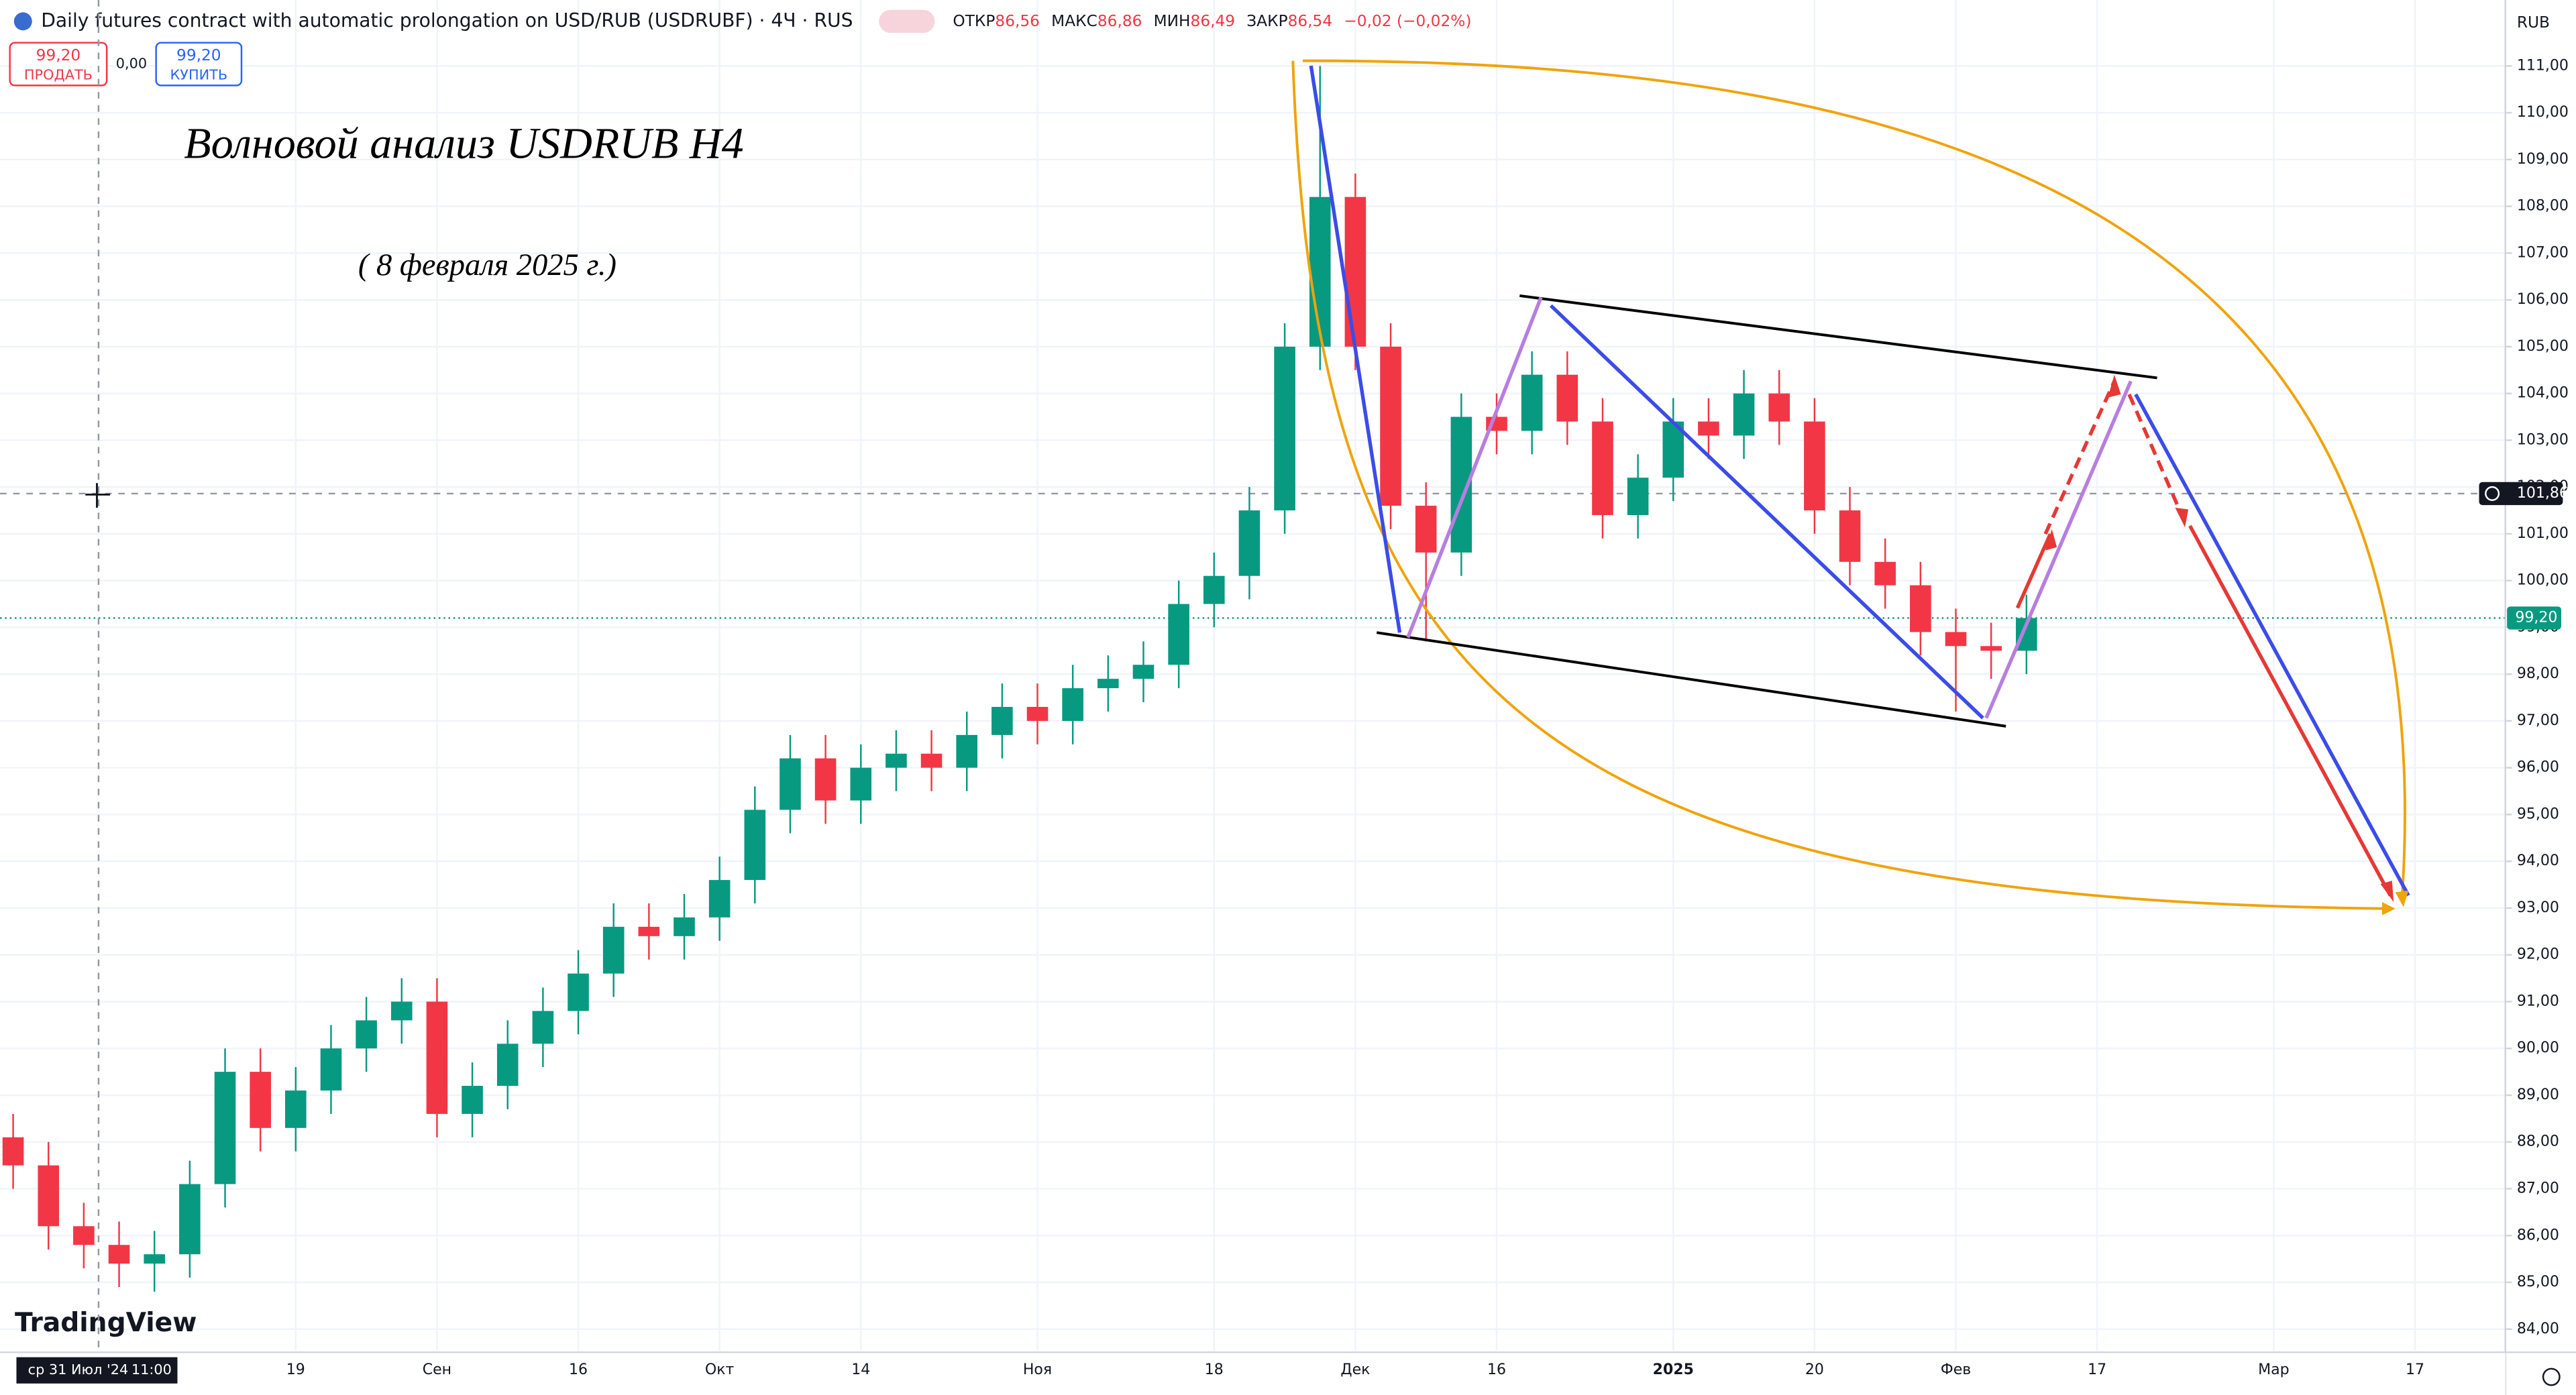 This screenshot has height=1395, width=2576. What do you see at coordinates (2543, 252) in the screenshot?
I see `y-tick-label: 107,00` at bounding box center [2543, 252].